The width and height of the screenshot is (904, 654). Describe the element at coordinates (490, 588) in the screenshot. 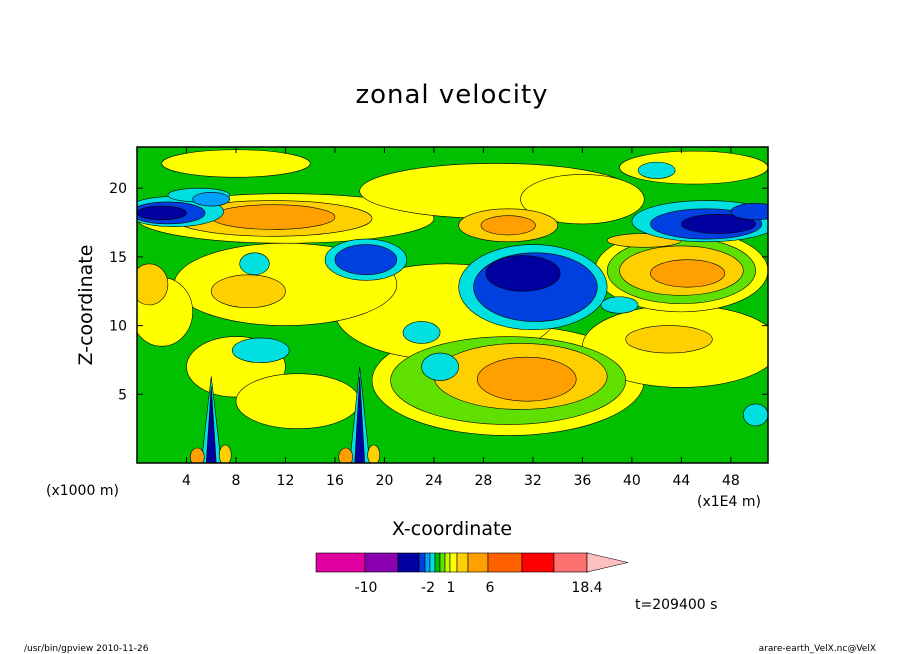

I see `colorbar-label: 6` at that location.